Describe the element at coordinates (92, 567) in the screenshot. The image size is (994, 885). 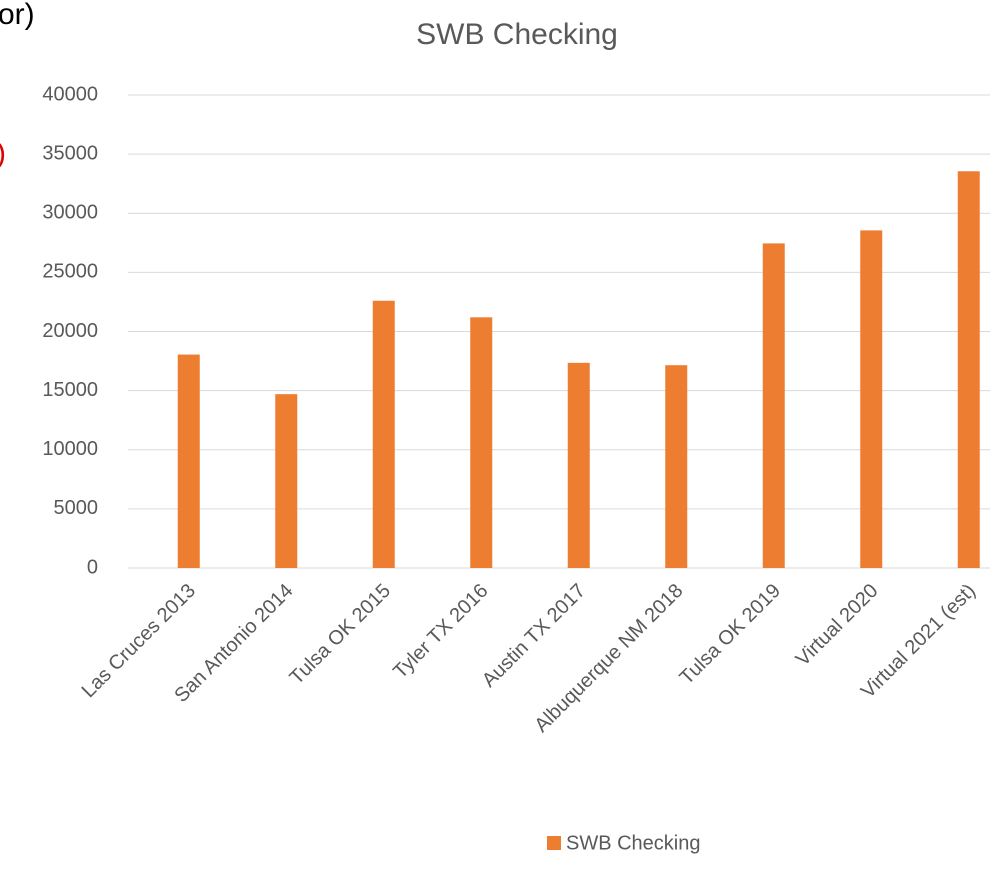
I see `y-tick-label: 0` at that location.